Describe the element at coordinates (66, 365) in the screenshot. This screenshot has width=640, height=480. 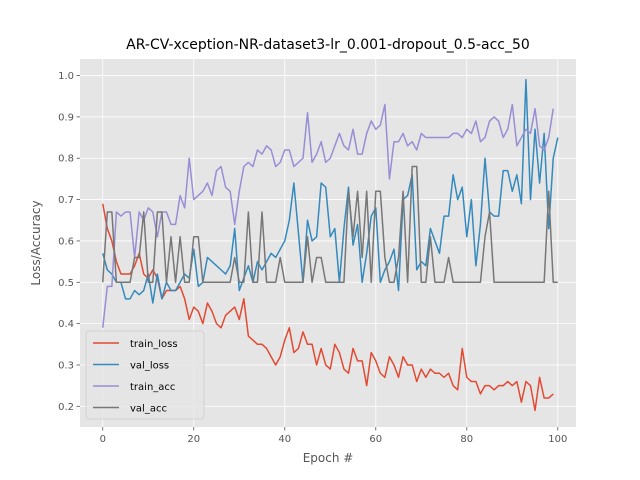
I see `y-tick-label: 0.3` at that location.